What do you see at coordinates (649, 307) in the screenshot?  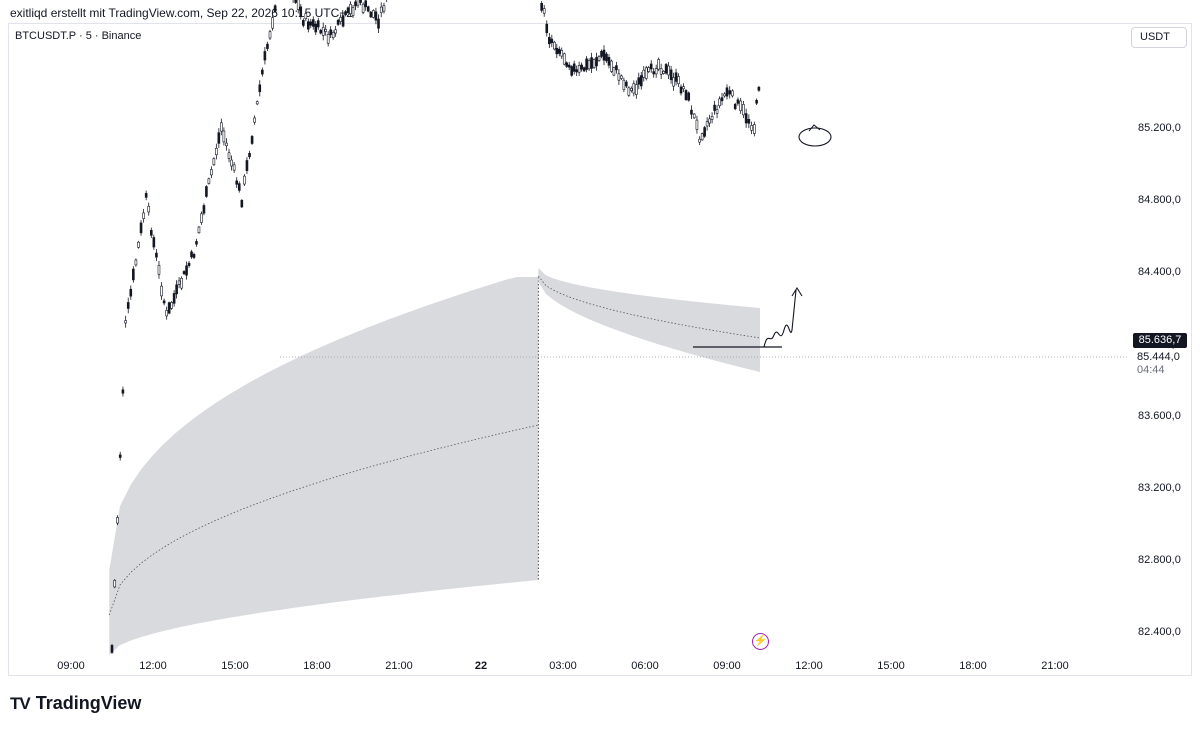 I see `vwap-mid-day2` at bounding box center [649, 307].